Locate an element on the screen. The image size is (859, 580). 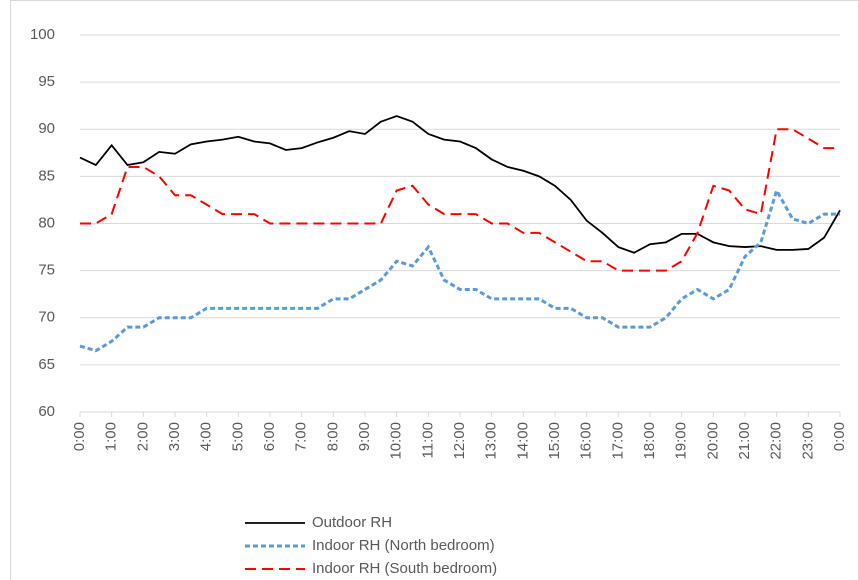
x-tick-label: 9:00 is located at coordinates (364, 436).